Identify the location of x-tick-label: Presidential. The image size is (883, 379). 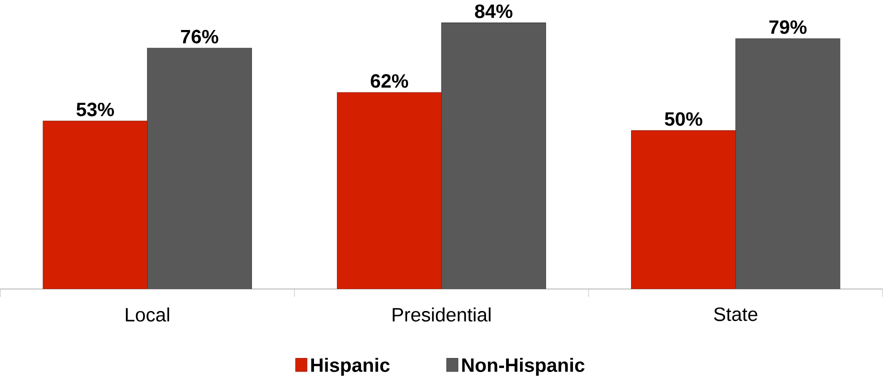
(441, 314).